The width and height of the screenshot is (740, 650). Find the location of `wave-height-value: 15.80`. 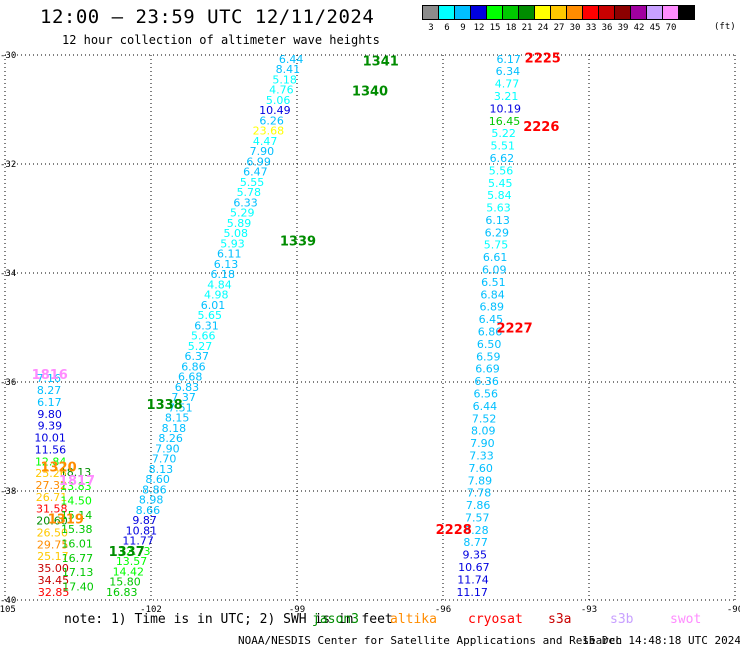

wave-height-value: 15.80 is located at coordinates (125, 582).